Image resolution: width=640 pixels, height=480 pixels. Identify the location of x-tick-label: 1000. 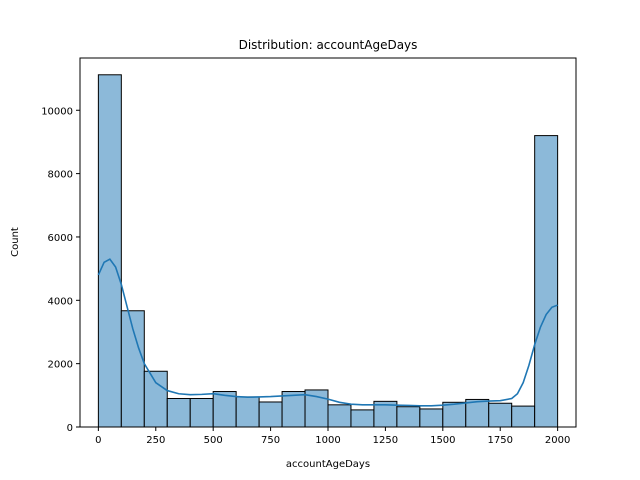
(327, 440).